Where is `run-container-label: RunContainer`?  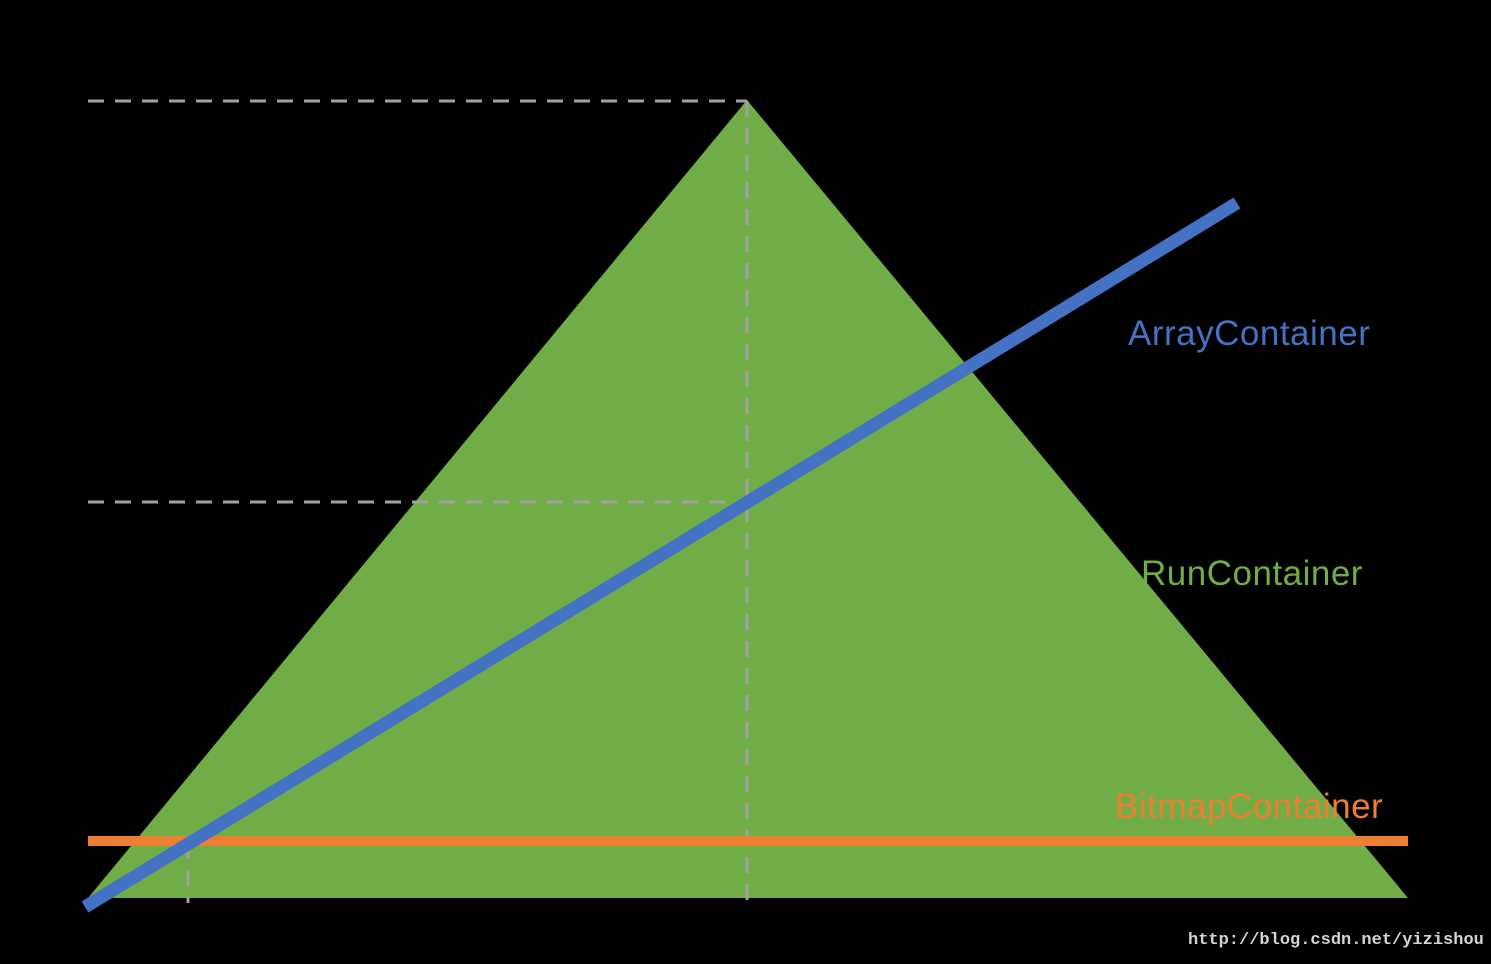 run-container-label: RunContainer is located at coordinates (1252, 573).